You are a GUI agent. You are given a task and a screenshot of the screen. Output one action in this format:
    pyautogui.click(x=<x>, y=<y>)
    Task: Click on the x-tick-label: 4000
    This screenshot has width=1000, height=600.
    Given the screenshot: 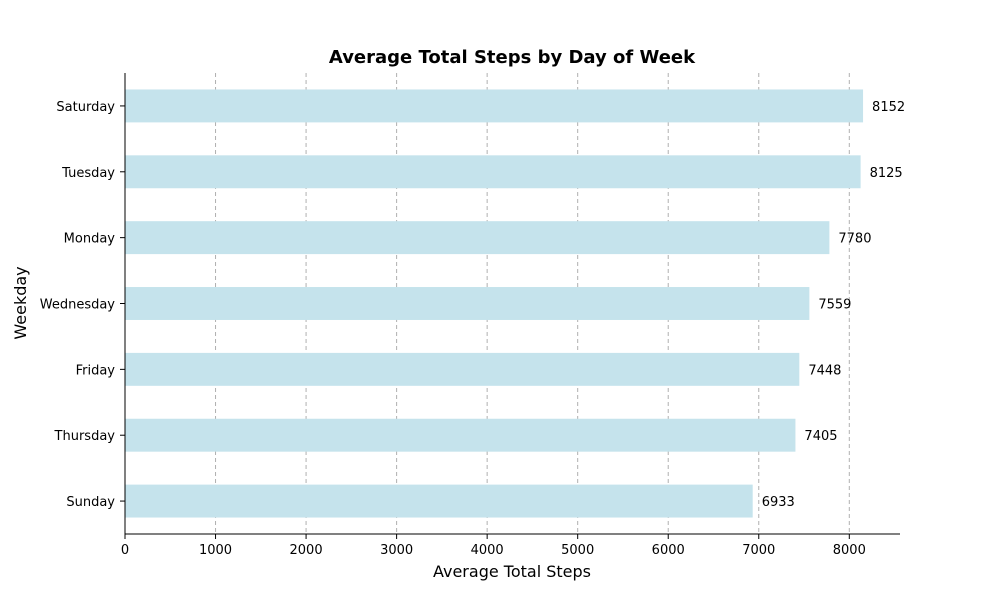 What is the action you would take?
    pyautogui.click(x=487, y=550)
    